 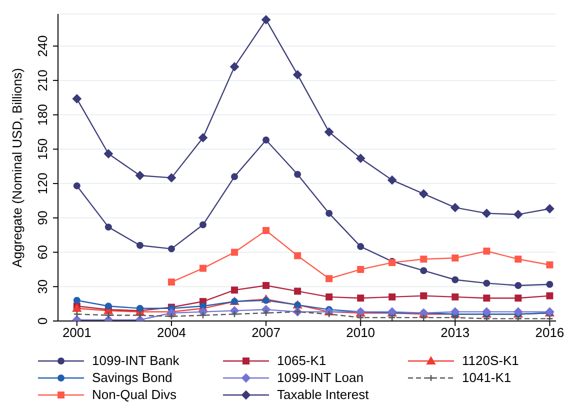 I want to click on legend-label: 1041-K1, so click(x=487, y=377).